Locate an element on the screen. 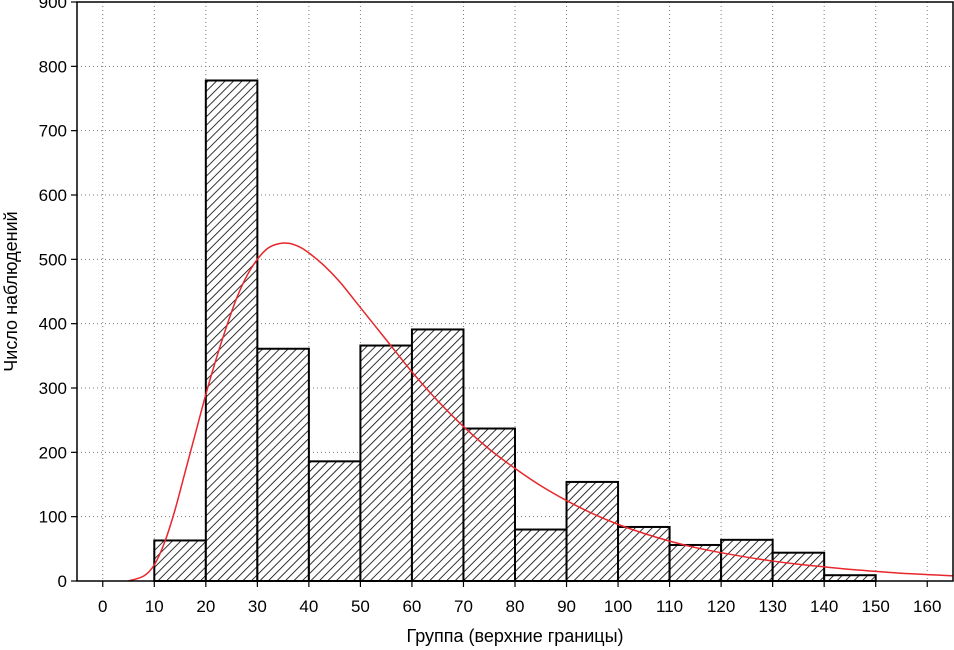  x-axis-title: Группа (верхние границы) is located at coordinates (514, 636).